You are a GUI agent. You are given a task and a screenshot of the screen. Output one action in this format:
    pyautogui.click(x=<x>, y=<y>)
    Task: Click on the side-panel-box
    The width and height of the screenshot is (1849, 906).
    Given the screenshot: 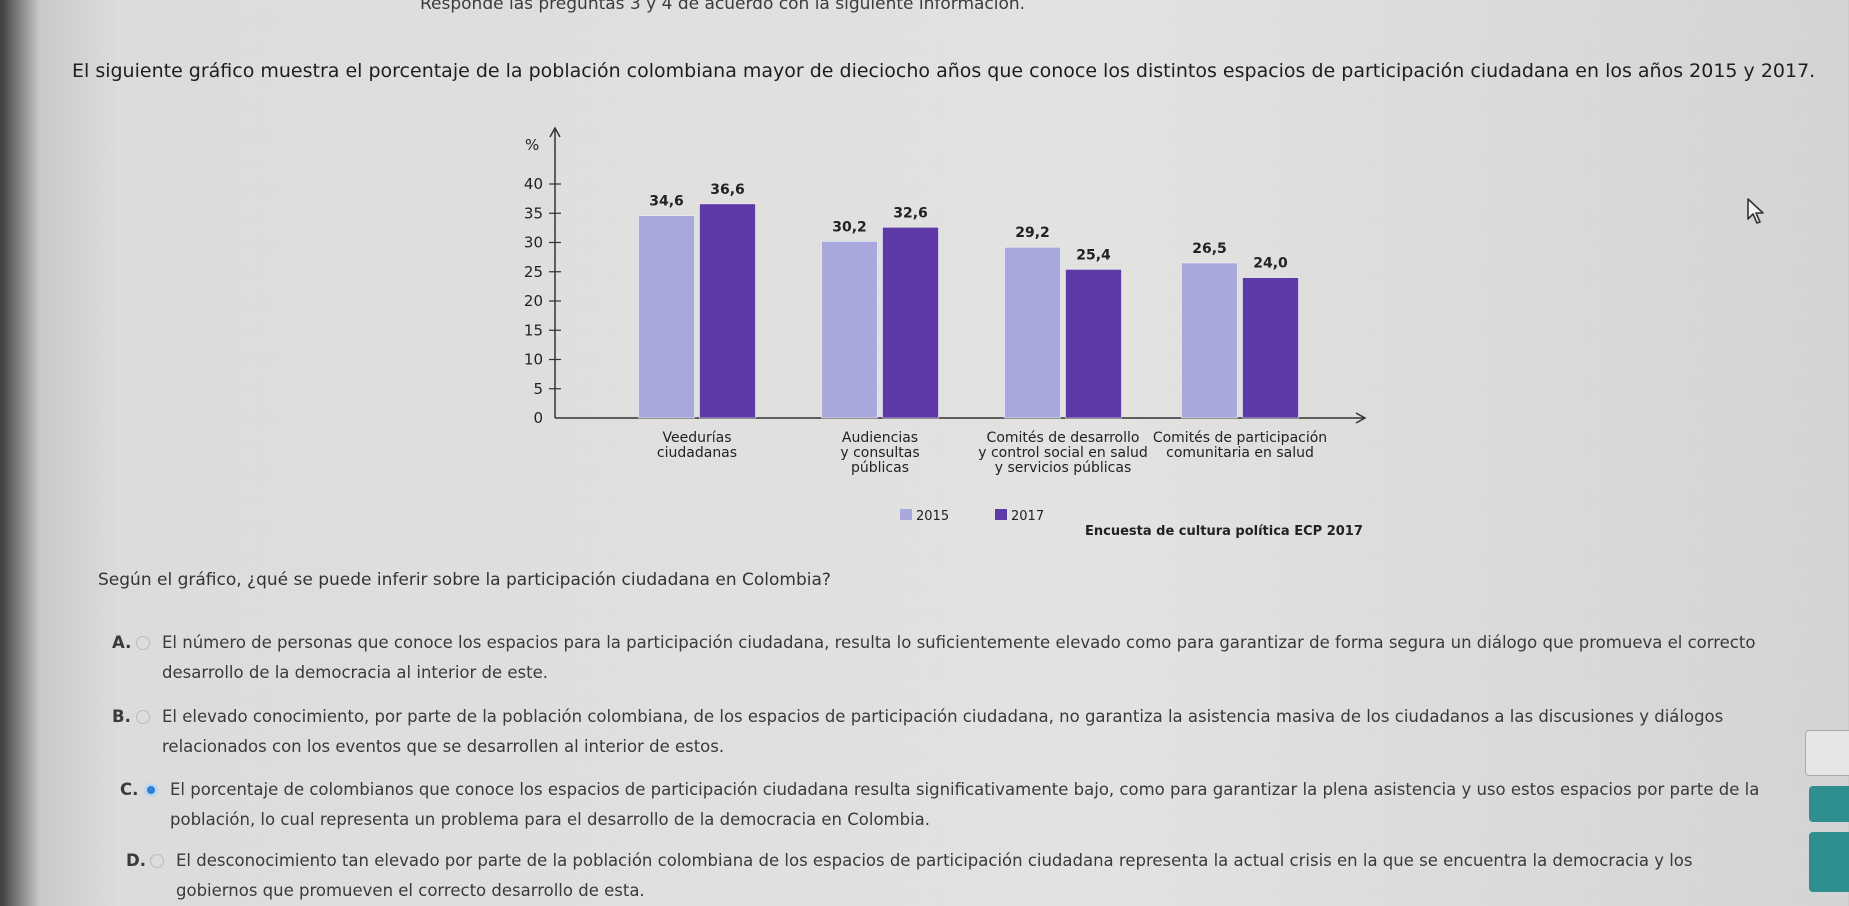 What is the action you would take?
    pyautogui.click(x=1827, y=753)
    